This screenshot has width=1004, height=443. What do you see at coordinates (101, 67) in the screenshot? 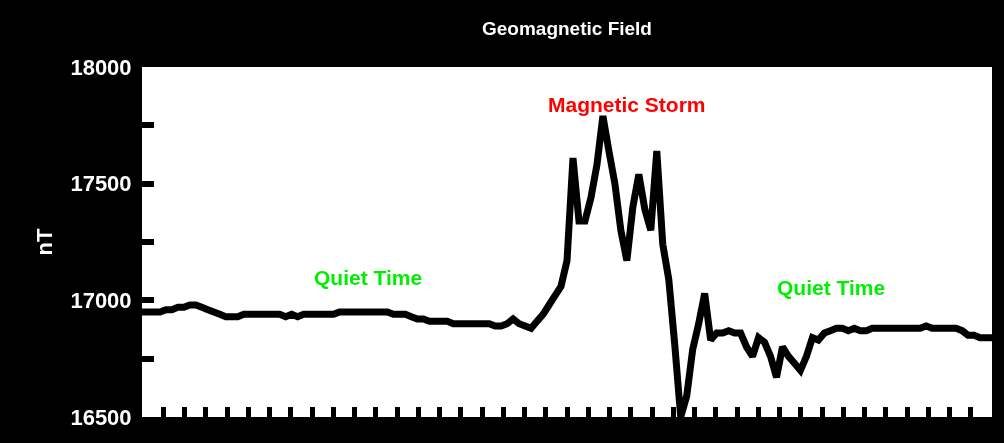
I see `y-tick-label: 18000` at bounding box center [101, 67].